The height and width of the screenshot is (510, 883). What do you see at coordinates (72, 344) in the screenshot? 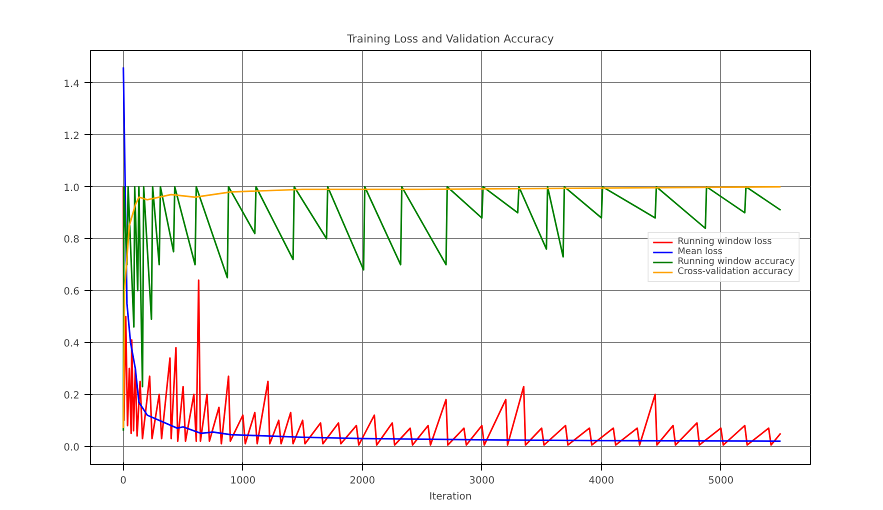
I see `y-tick-label: 0.4` at bounding box center [72, 344].